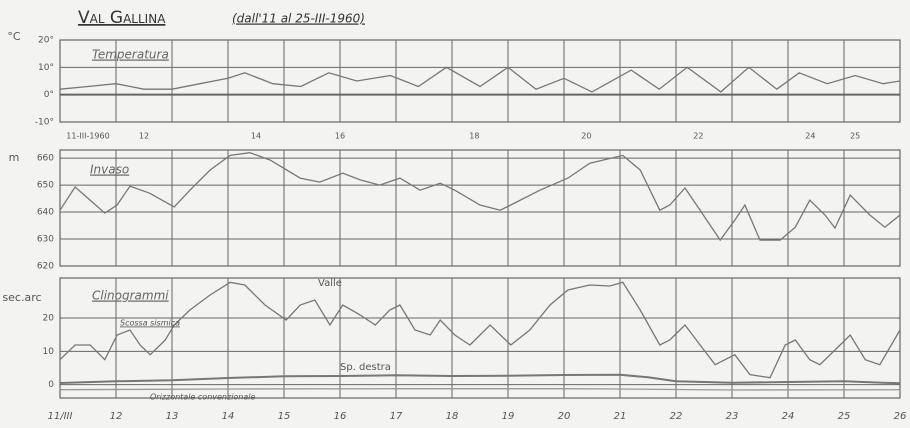 The width and height of the screenshot is (910, 428). Describe the element at coordinates (44, 123) in the screenshot. I see `y-tick-label: -10°` at that location.